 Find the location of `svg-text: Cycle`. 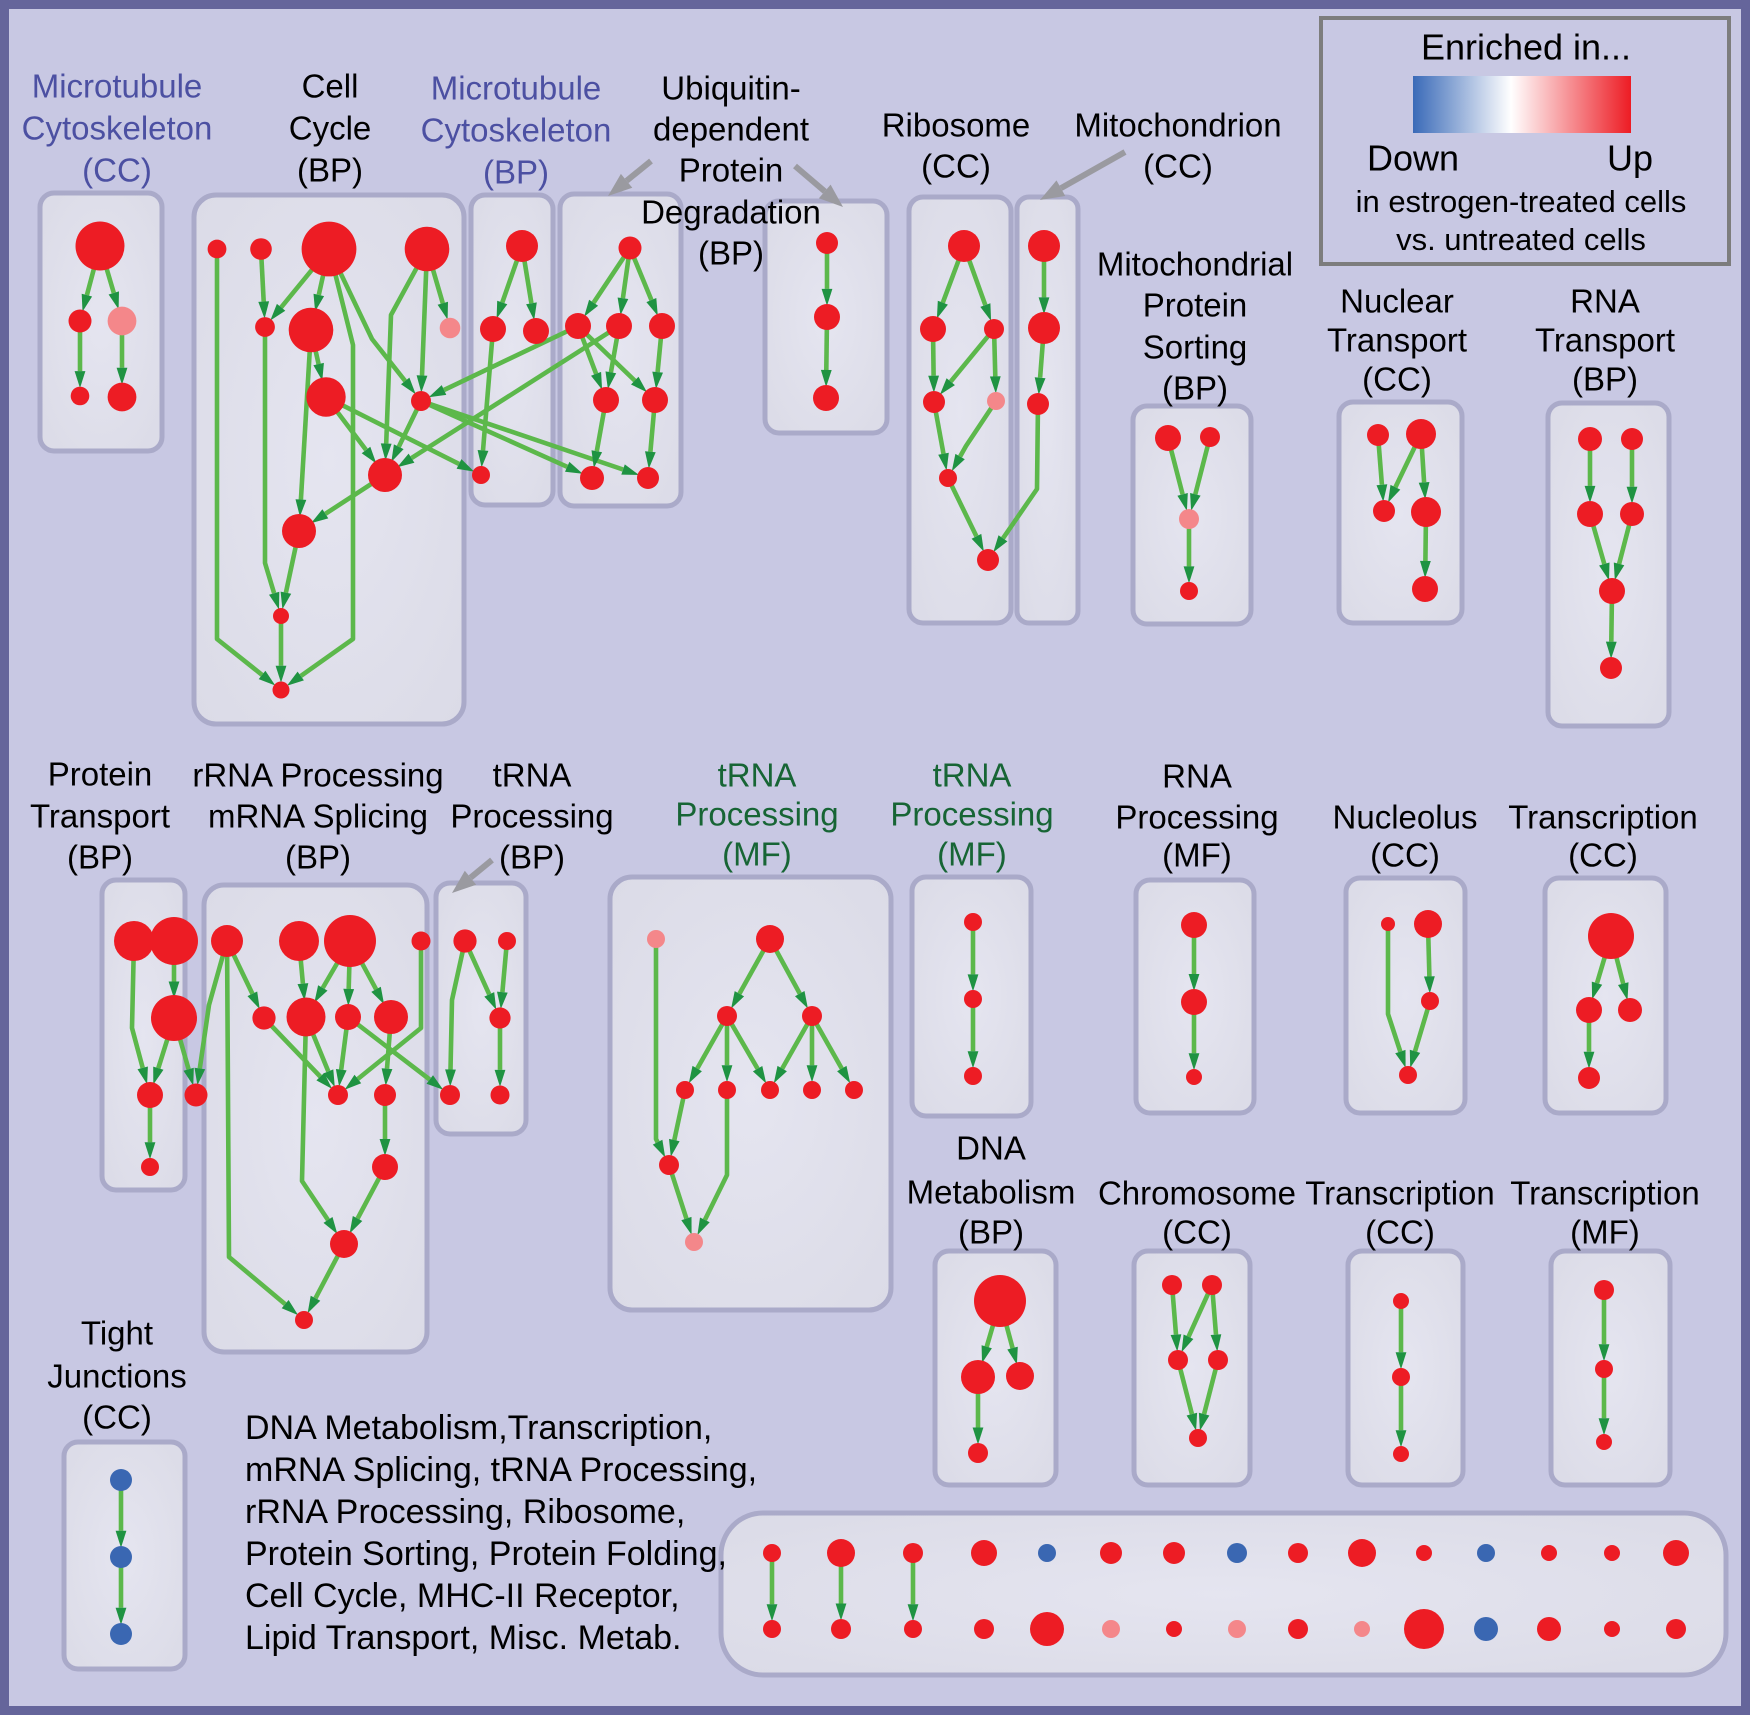

svg-text: Cycle is located at coordinates (330, 128).